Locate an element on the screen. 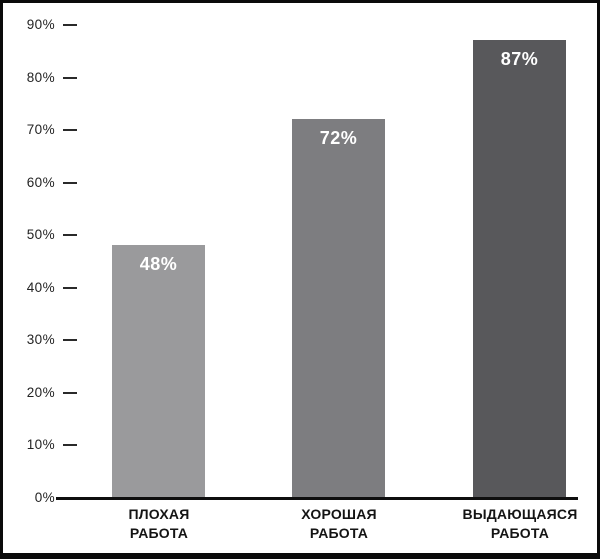 Image resolution: width=600 pixels, height=559 pixels. y-axis-tick-label: 60% is located at coordinates (40, 182).